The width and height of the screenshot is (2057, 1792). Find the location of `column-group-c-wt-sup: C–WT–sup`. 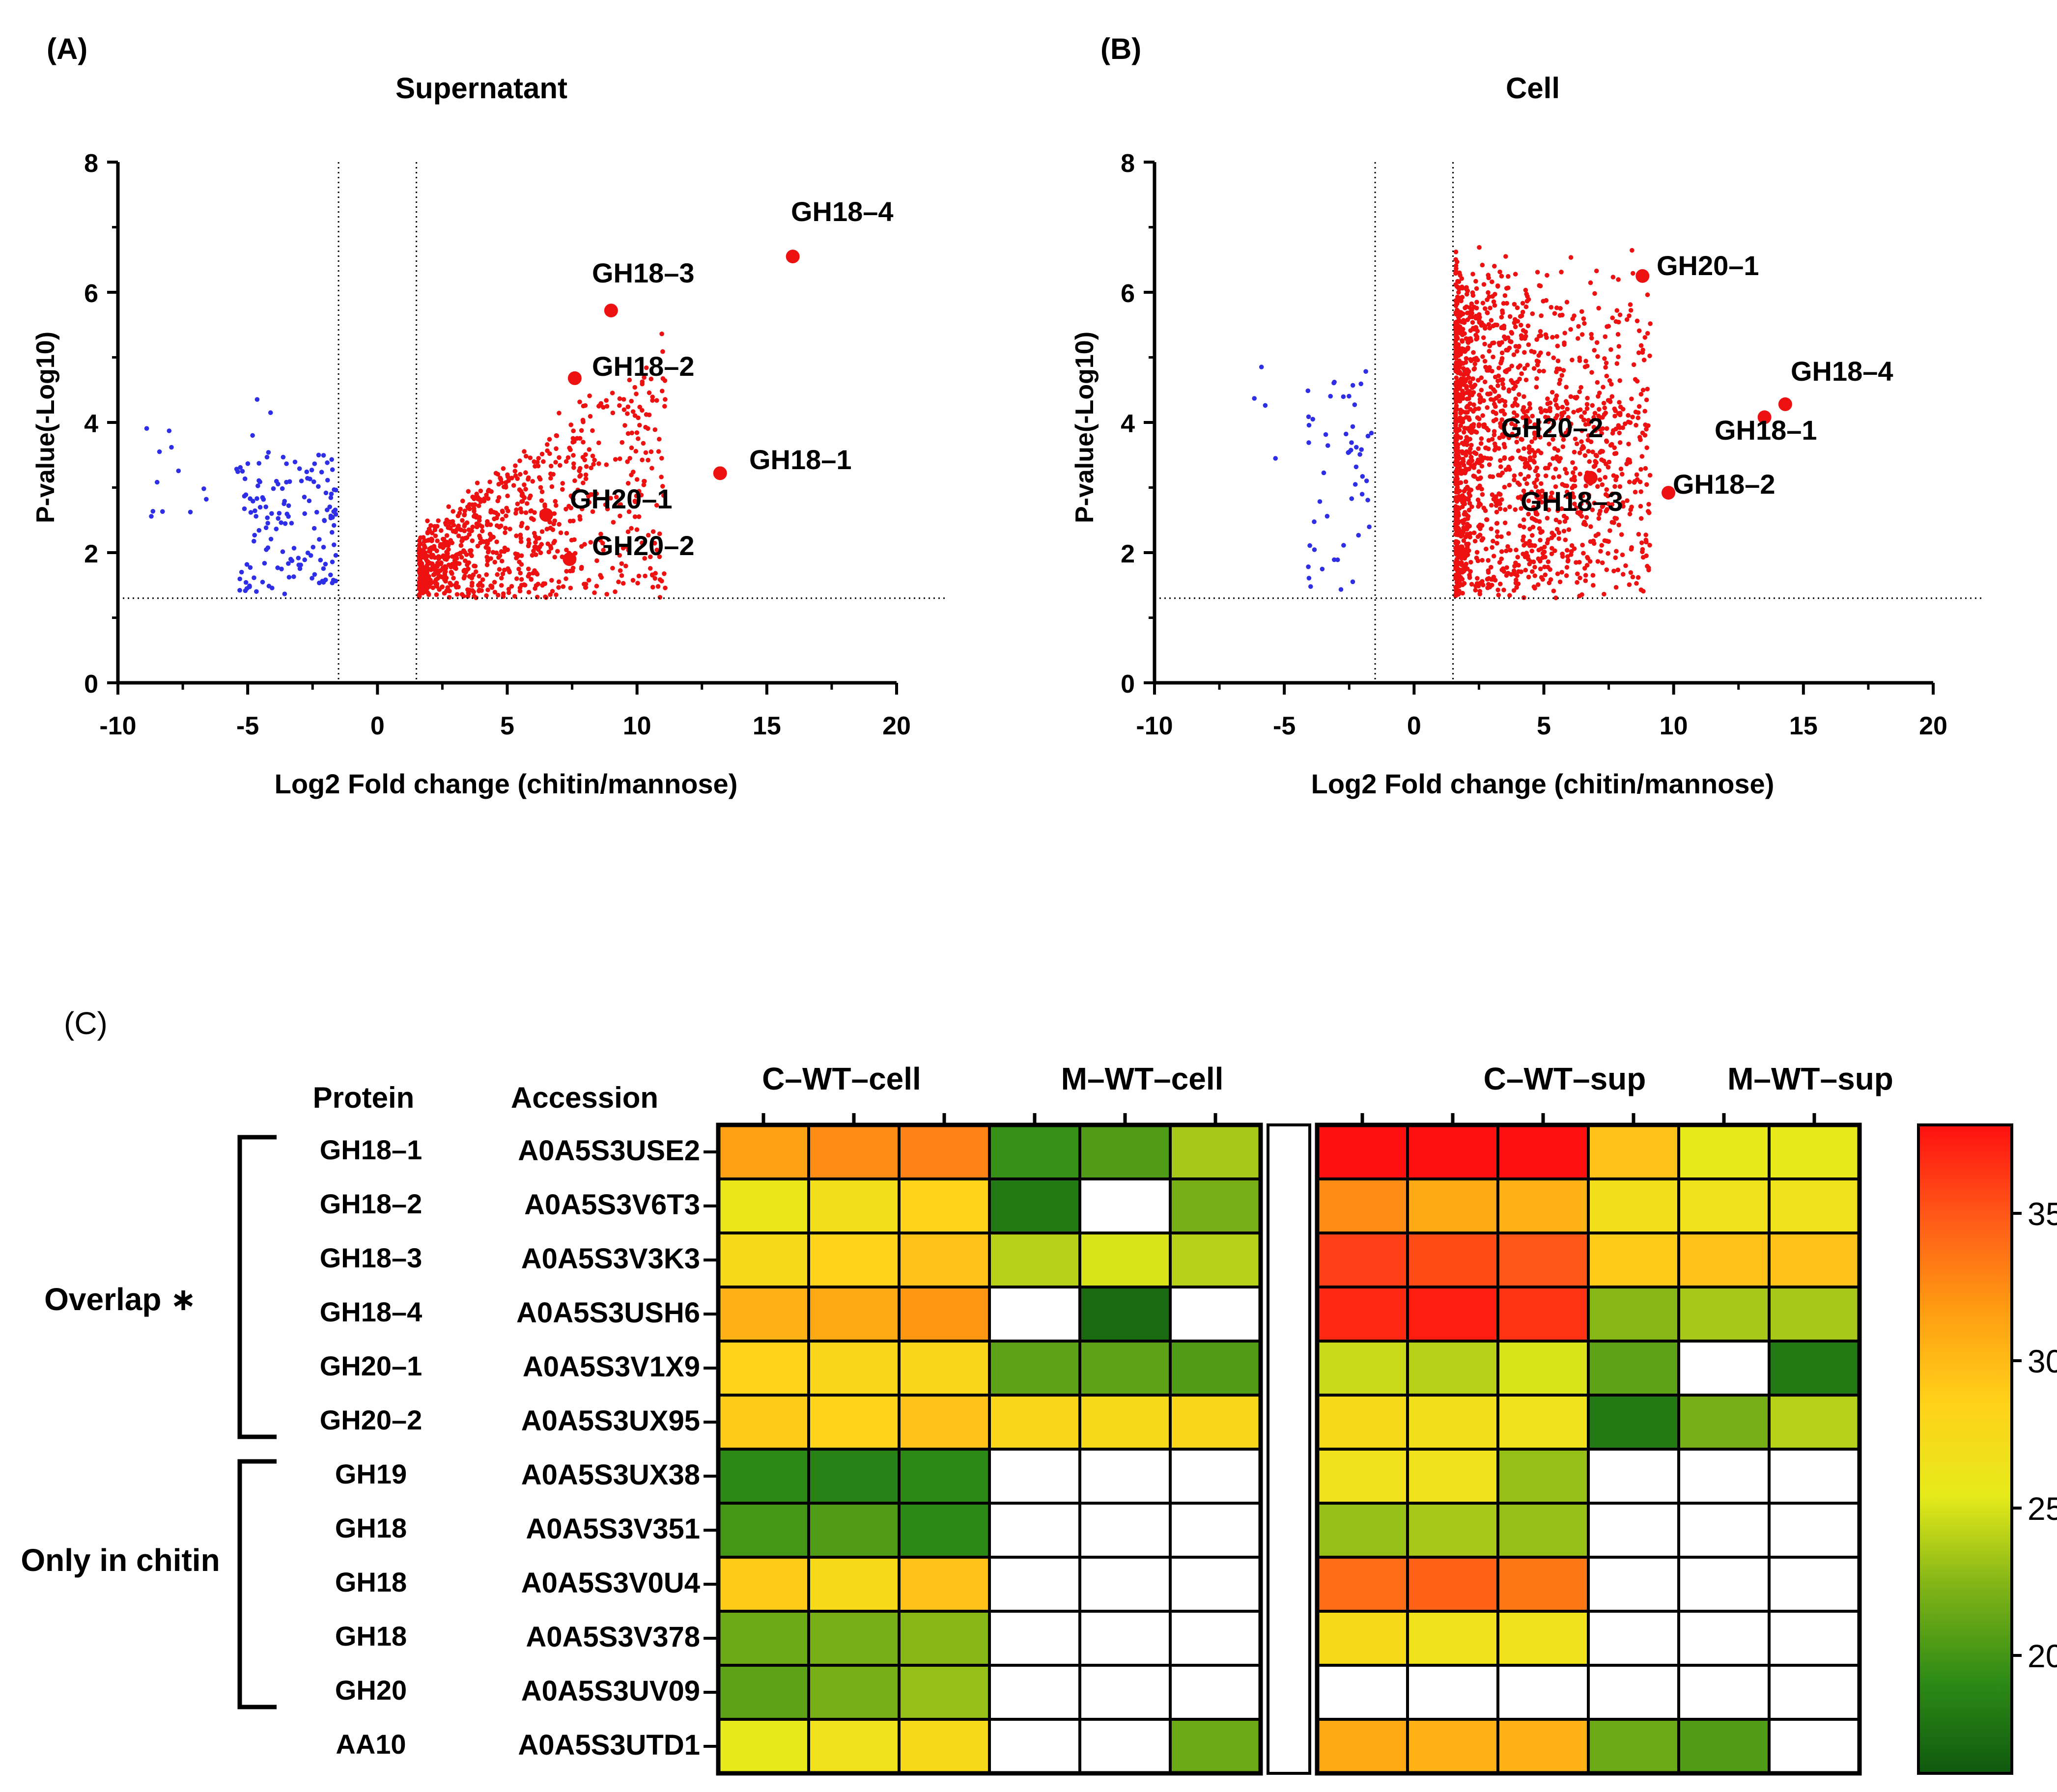

column-group-c-wt-sup: C–WT–sup is located at coordinates (1565, 1078).